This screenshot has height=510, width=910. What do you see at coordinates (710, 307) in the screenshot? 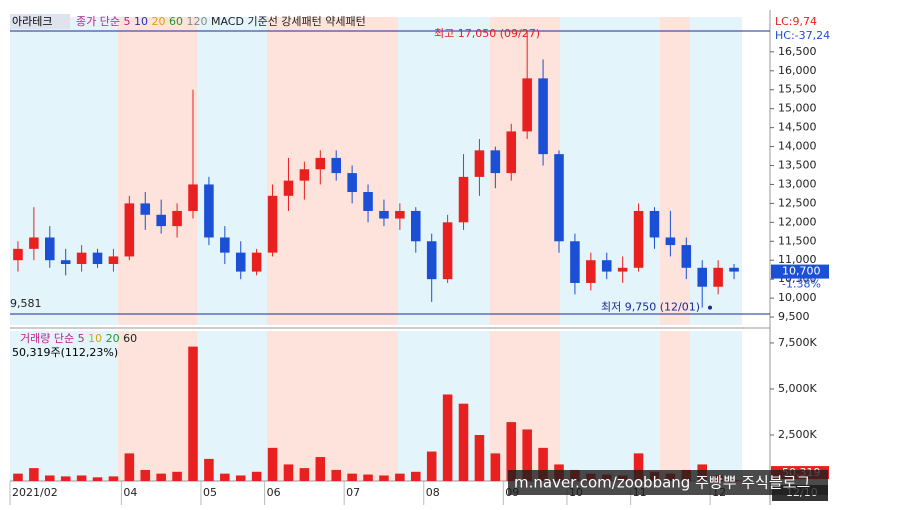
I see `low-marker` at bounding box center [710, 307].